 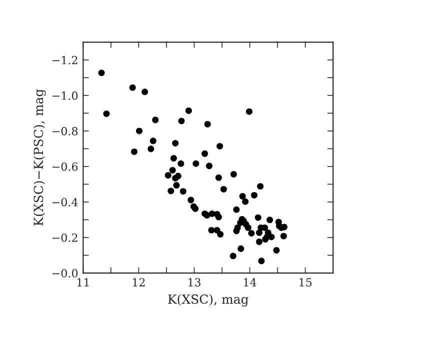 I want to click on x-axis-title: K(XSC), mag, so click(x=208, y=300).